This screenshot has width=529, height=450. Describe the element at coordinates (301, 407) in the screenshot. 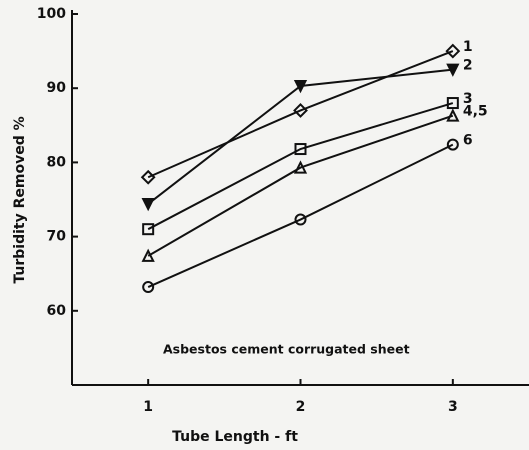

I see `x-tick-label: 2` at that location.